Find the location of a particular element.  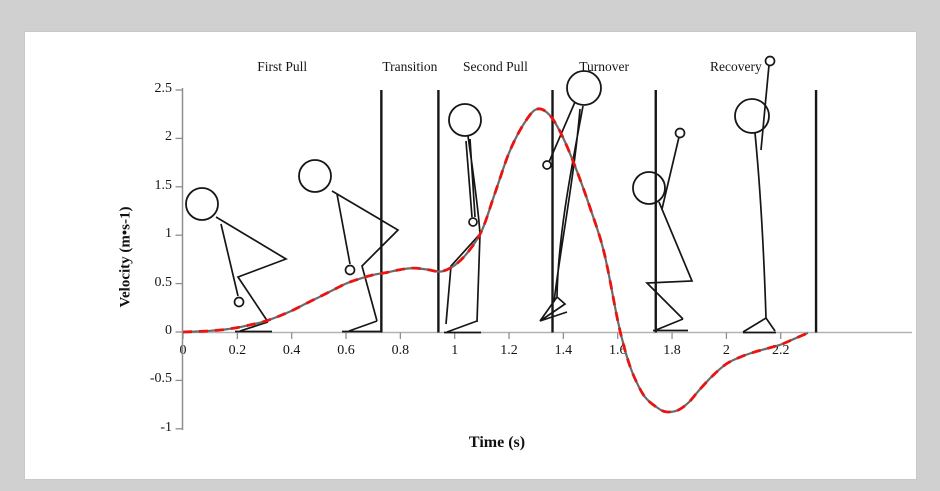

y-tick-label: -0.5 is located at coordinates (160, 379).